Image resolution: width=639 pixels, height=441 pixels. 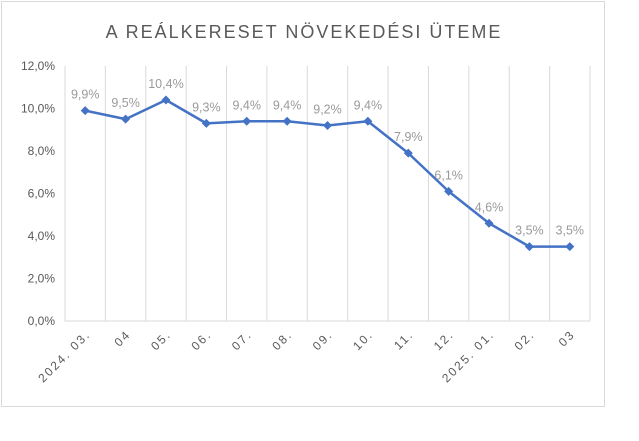 What do you see at coordinates (323, 340) in the screenshot?
I see `x-tick-label: 09.` at bounding box center [323, 340].